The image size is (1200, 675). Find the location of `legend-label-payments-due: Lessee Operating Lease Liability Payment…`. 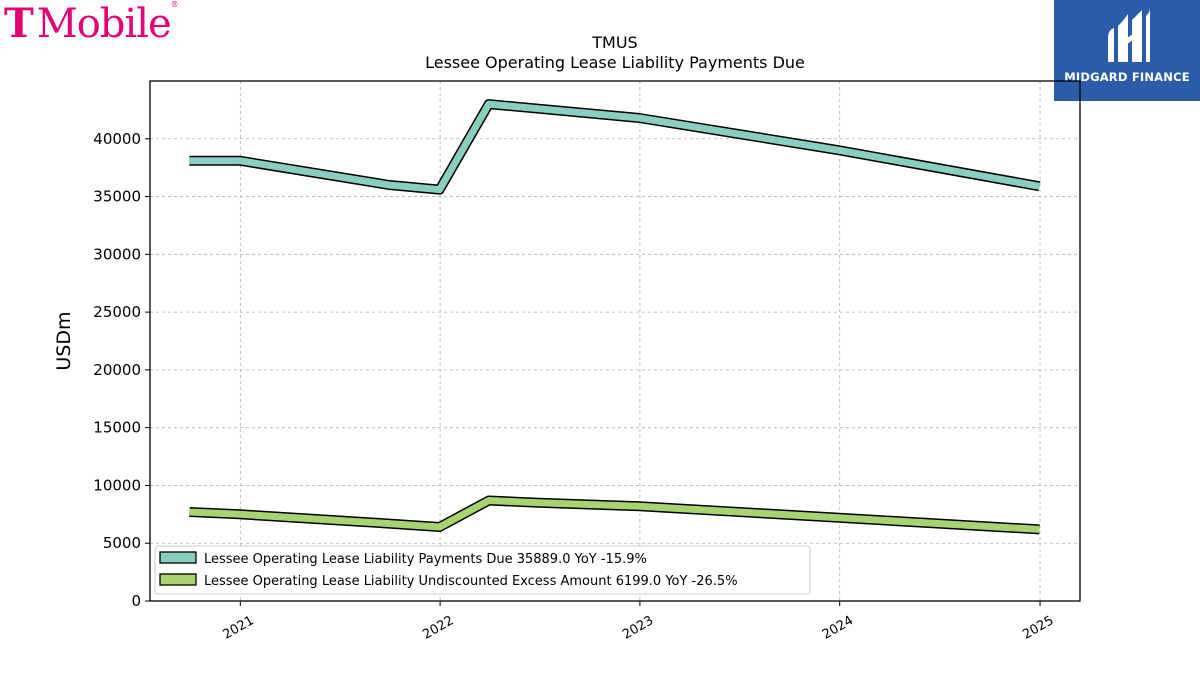

legend-label-payments-due: Lessee Operating Lease Liability Payment… is located at coordinates (425, 559).